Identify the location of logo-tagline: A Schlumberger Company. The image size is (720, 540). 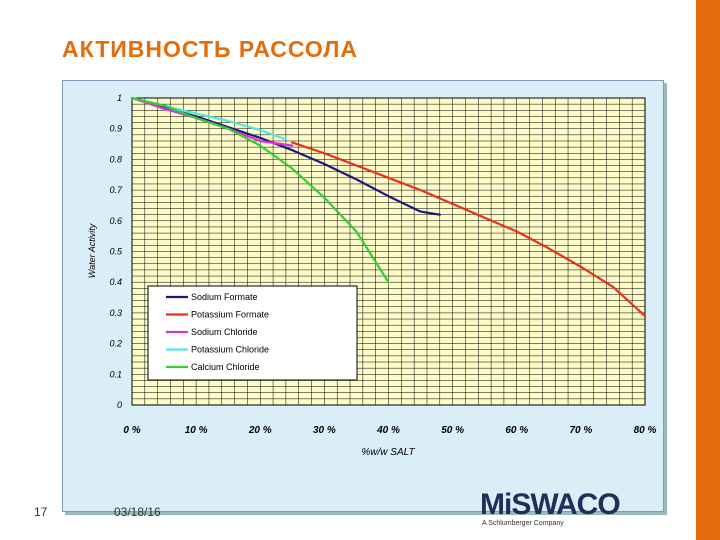
(523, 523).